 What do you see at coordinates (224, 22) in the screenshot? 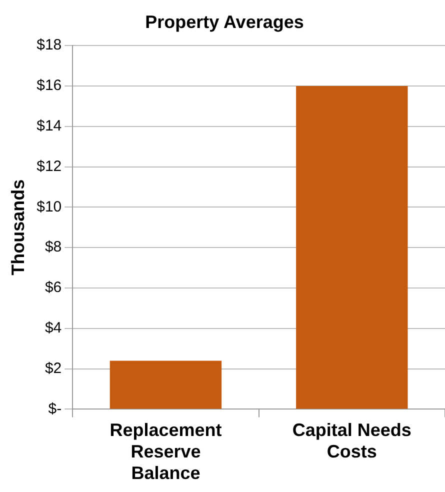
I see `chart-title: Property Averages` at bounding box center [224, 22].